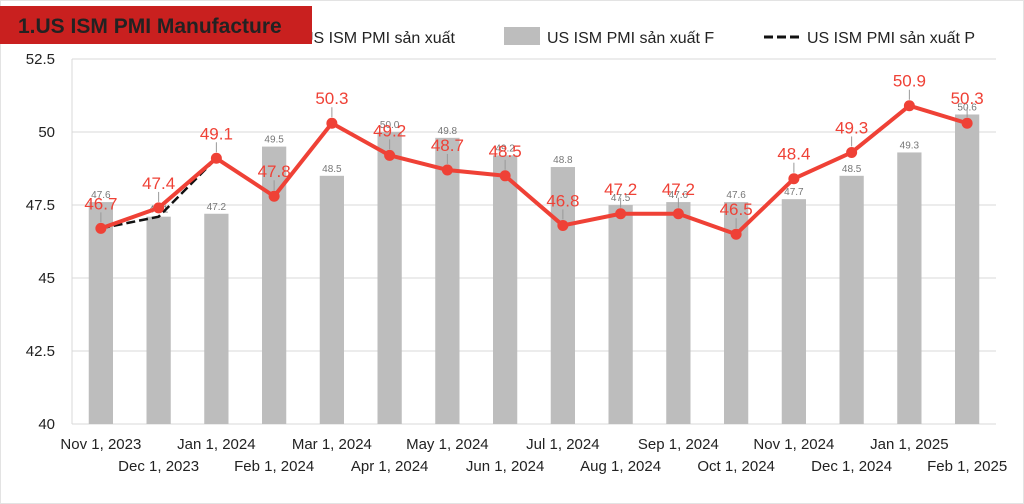 Image resolution: width=1024 pixels, height=504 pixels. I want to click on title-banner, so click(156, 25).